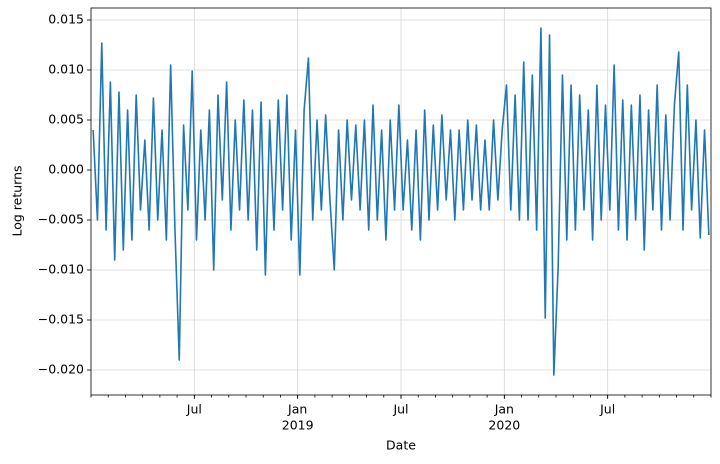 The image size is (720, 464). What do you see at coordinates (61, 219) in the screenshot?
I see `y-tick-label: −0.005` at bounding box center [61, 219].